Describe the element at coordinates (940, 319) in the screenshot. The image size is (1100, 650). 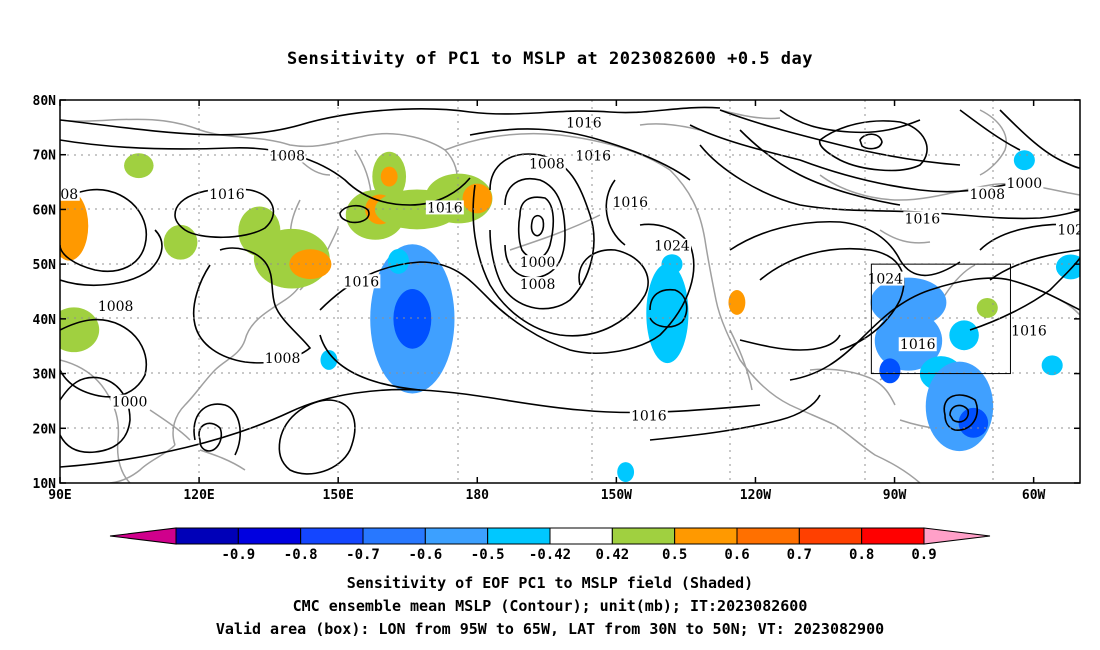
I see `valid-area-box` at that location.